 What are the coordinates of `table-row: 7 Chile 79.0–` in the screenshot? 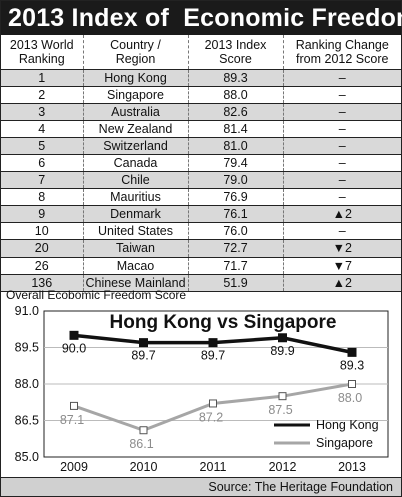 It's located at (201, 180).